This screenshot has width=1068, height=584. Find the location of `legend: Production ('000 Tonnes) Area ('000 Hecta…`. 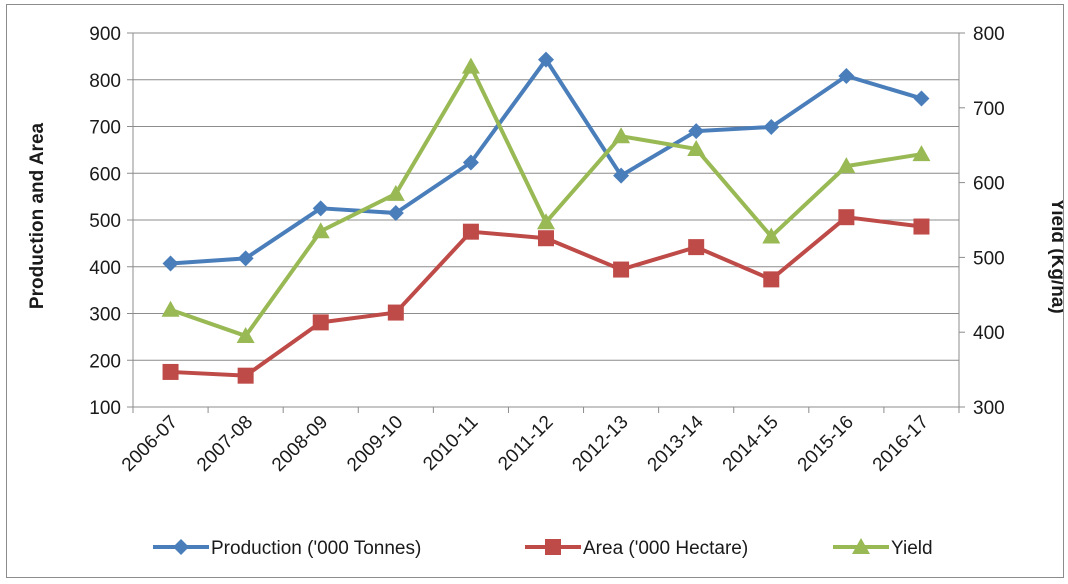

legend: Production ('000 Tonnes) Area ('000 Hecta… is located at coordinates (543, 548).